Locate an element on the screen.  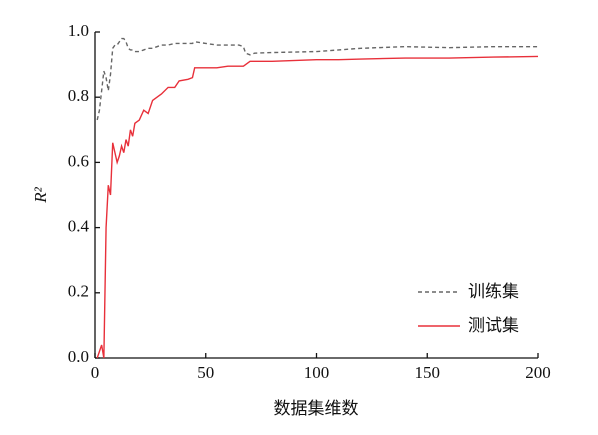
x-tick-label: 50 is located at coordinates (205, 372).